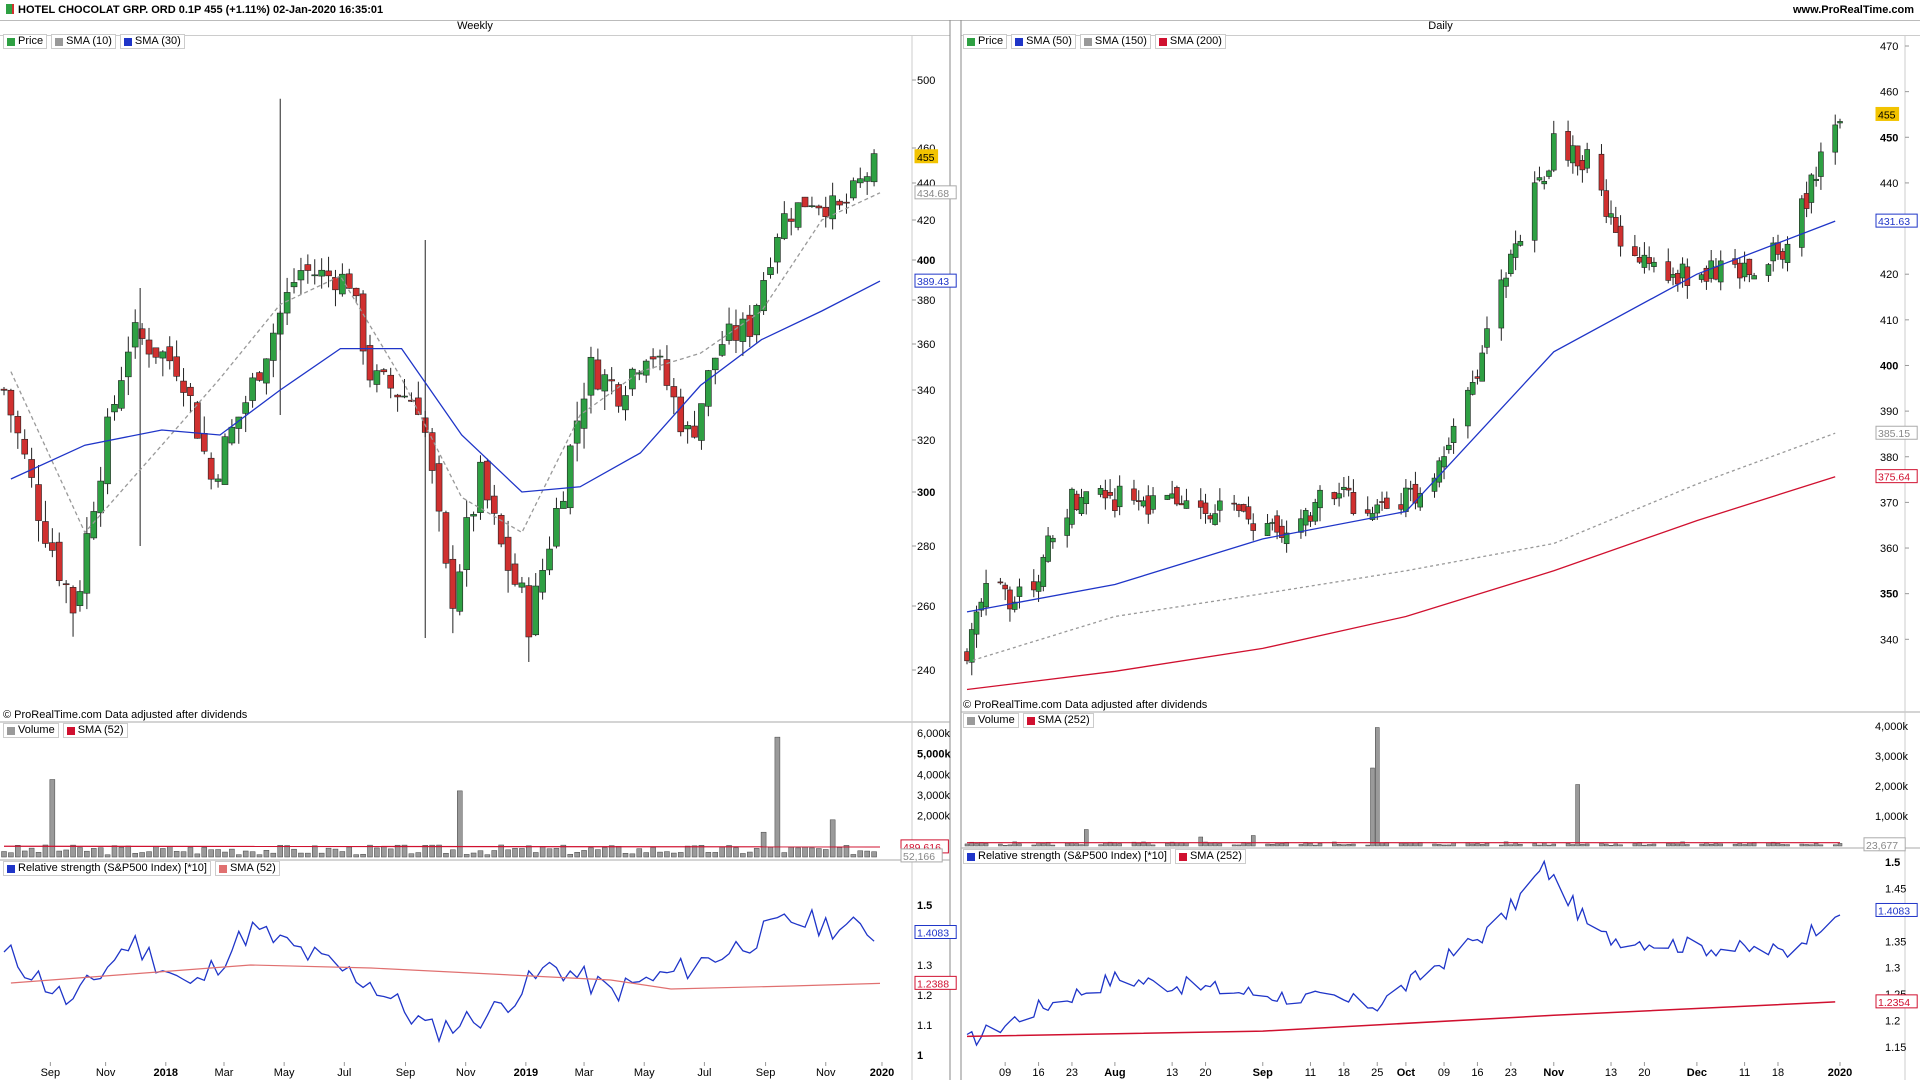  Describe the element at coordinates (344, 1073) in the screenshot. I see `weekly-x-label: Jul` at that location.